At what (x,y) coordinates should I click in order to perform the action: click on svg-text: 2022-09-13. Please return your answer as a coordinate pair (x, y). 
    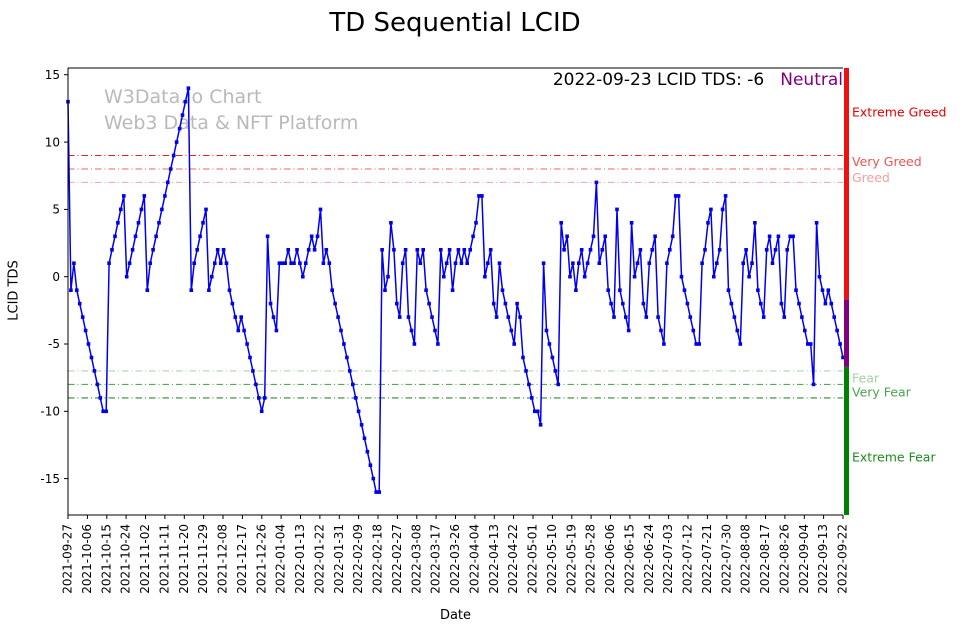
    Looking at the image, I should click on (823, 559).